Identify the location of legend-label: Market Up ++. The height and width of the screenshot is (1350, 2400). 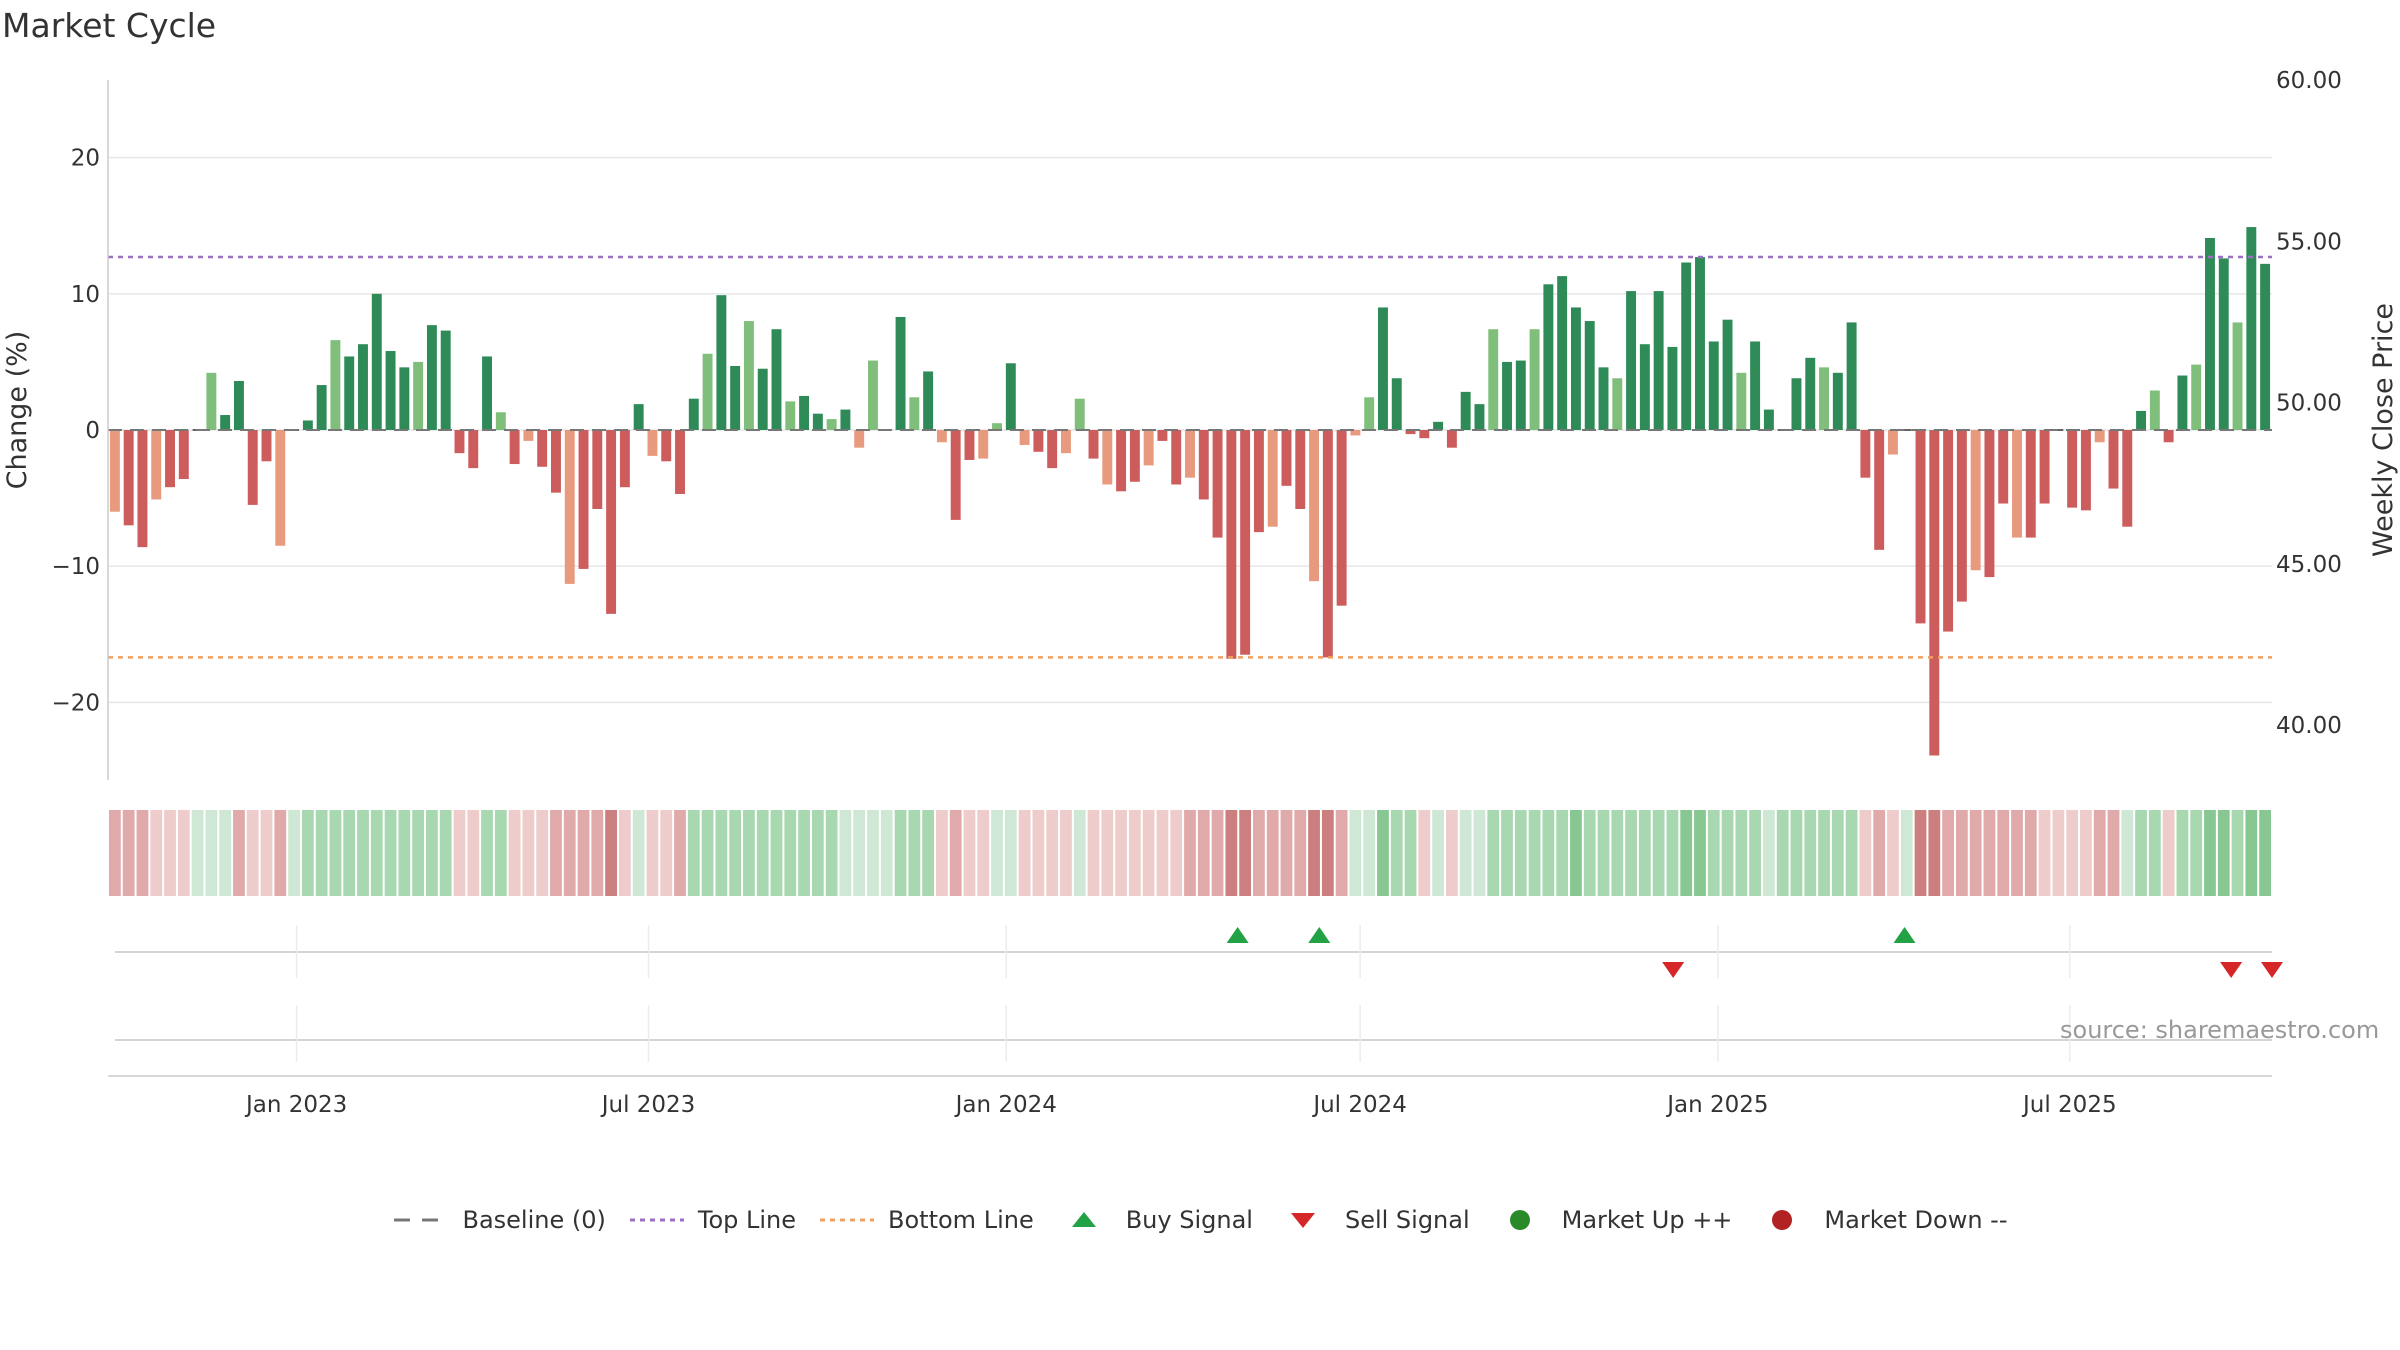
(1647, 1220).